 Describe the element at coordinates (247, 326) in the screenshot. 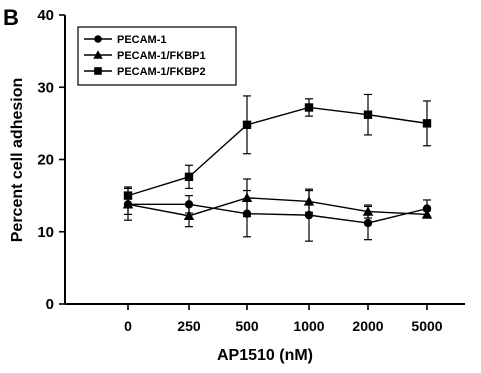

I see `x-tick-label: 500` at that location.